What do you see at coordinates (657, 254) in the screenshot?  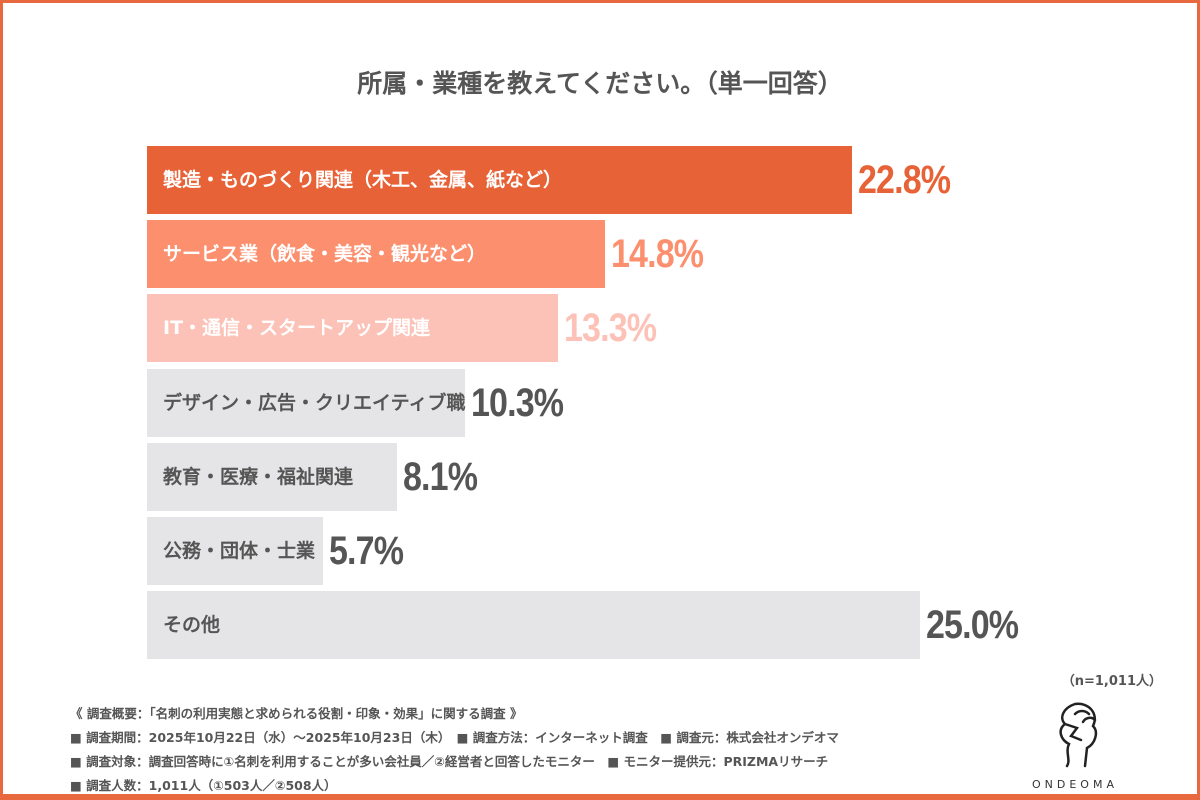 I see `value-label: 14.8%` at bounding box center [657, 254].